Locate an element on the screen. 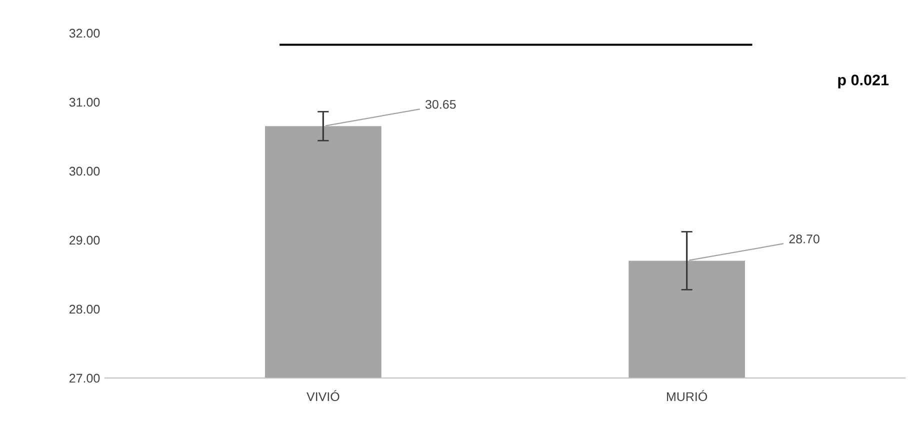  text: p 0.021 is located at coordinates (863, 81).